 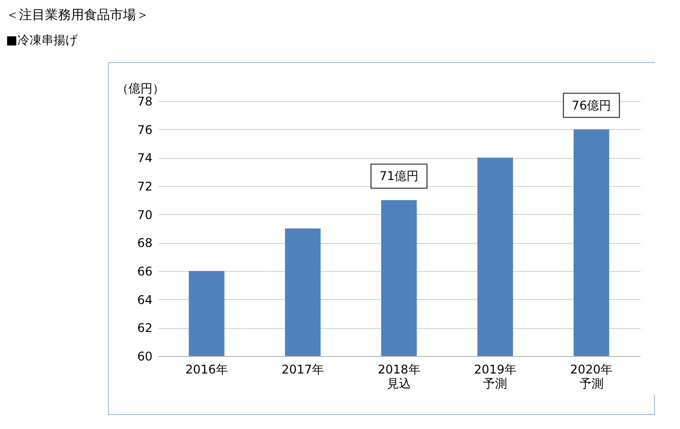 What do you see at coordinates (140, 89) in the screenshot?
I see `y-axis-title: （億円）` at bounding box center [140, 89].